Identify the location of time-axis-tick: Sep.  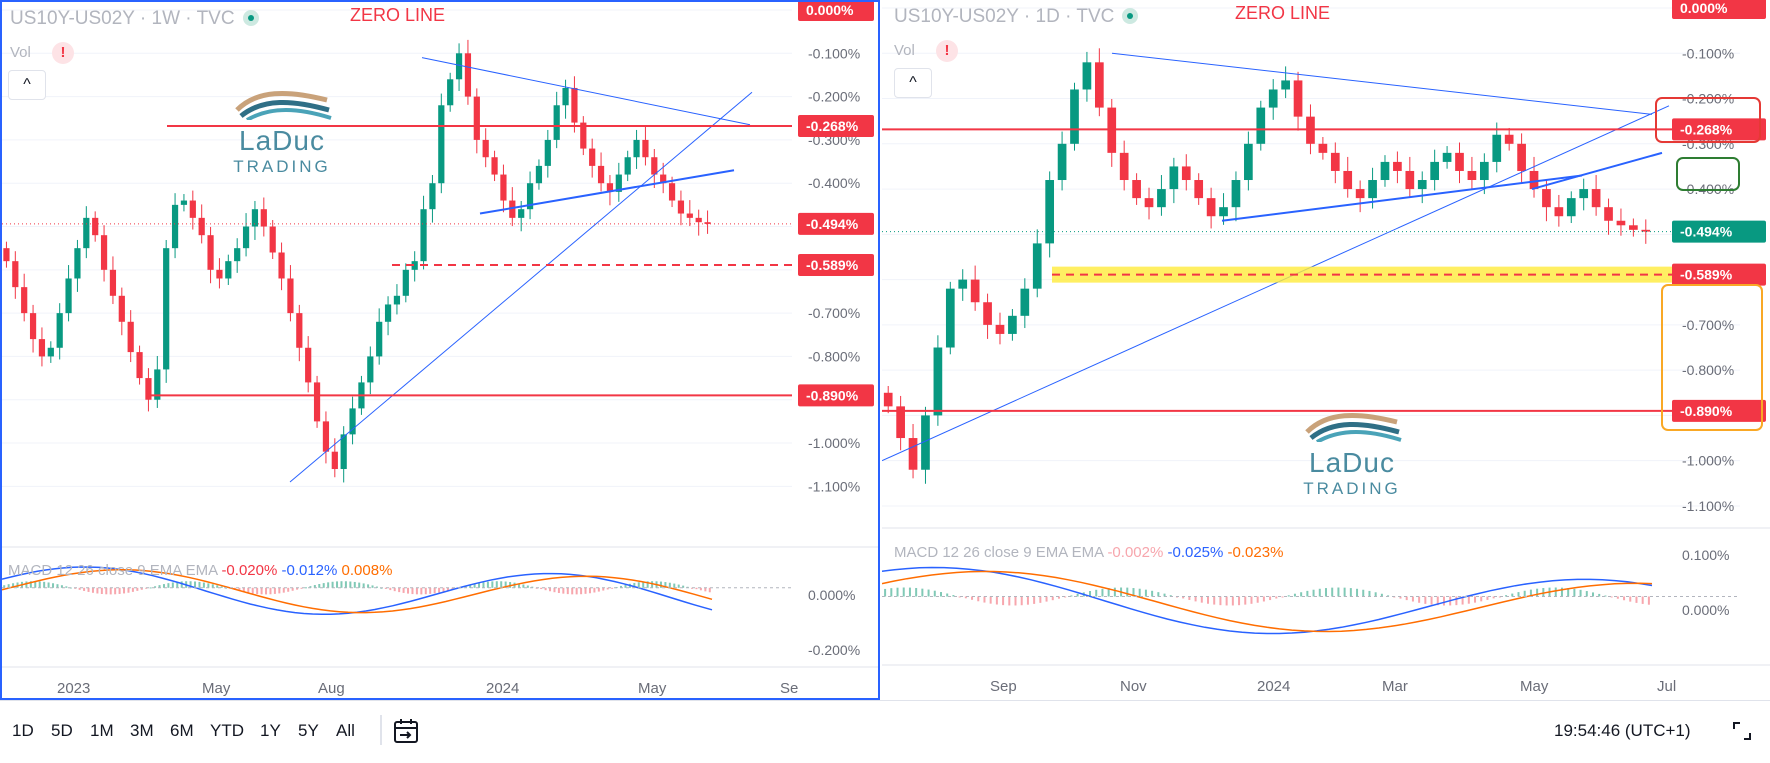
(1003, 686).